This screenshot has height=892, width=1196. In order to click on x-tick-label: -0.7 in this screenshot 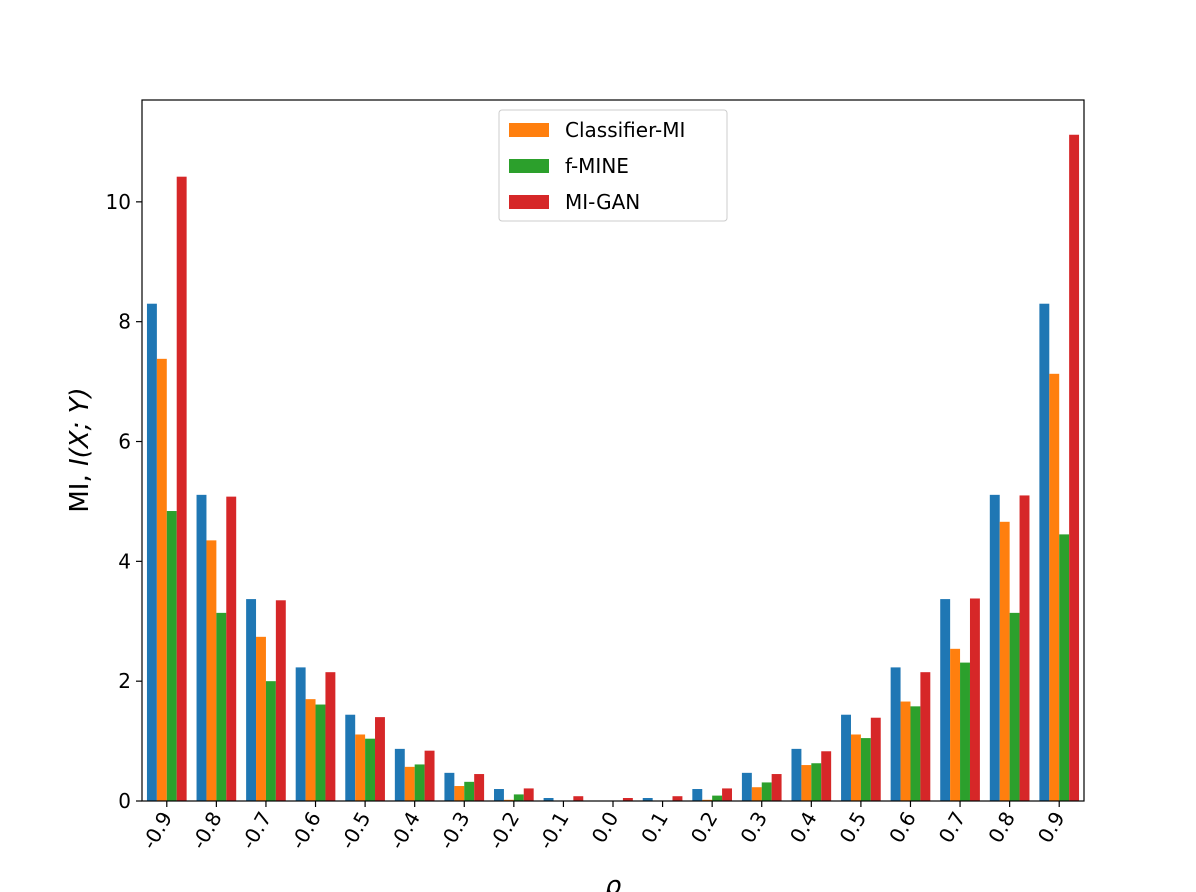, I will do `click(256, 831)`.